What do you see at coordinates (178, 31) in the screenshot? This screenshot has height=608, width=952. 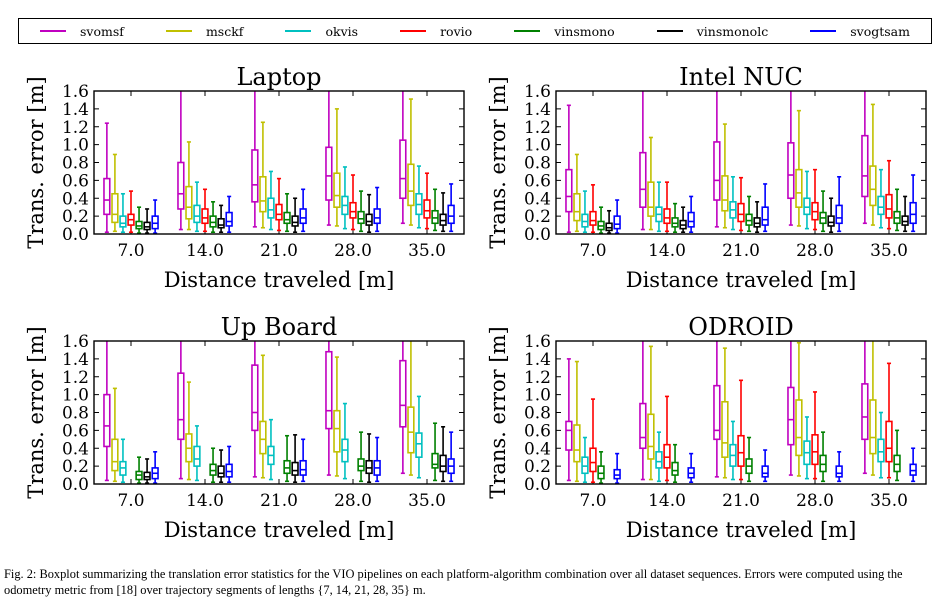 I see `legend-swatch` at bounding box center [178, 31].